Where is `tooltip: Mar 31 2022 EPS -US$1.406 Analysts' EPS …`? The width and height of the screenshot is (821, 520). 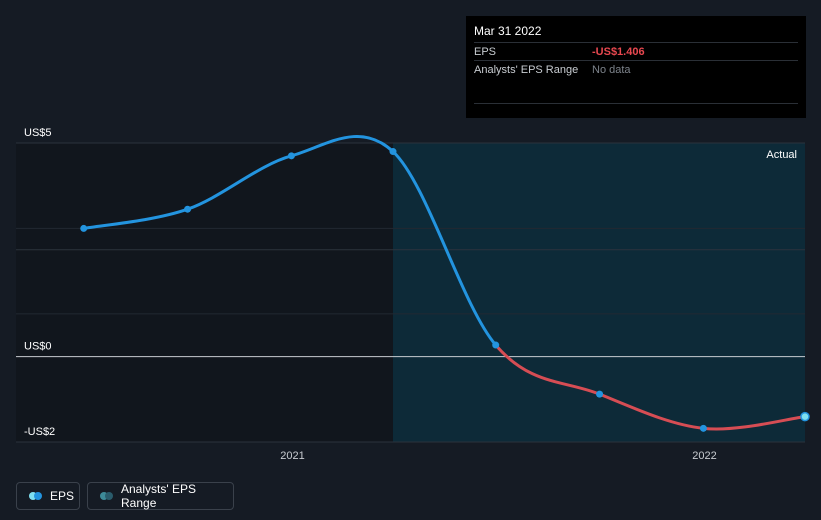 tooltip: Mar 31 2022 EPS -US$1.406 Analysts' EPS … is located at coordinates (636, 67).